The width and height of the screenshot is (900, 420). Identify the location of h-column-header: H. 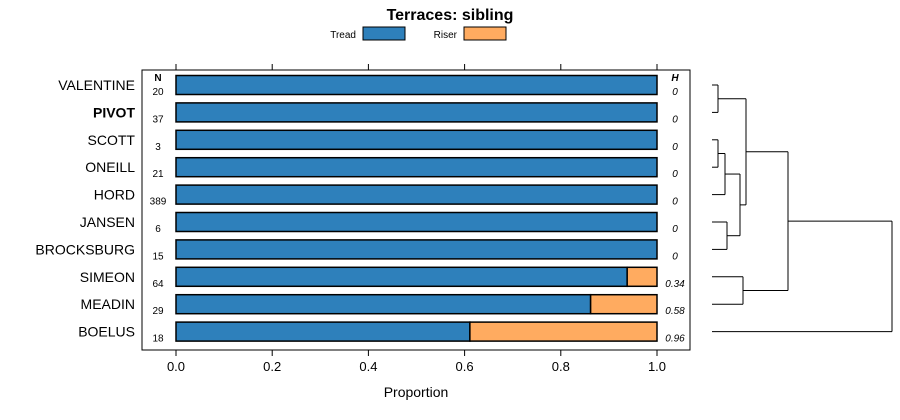
(675, 78).